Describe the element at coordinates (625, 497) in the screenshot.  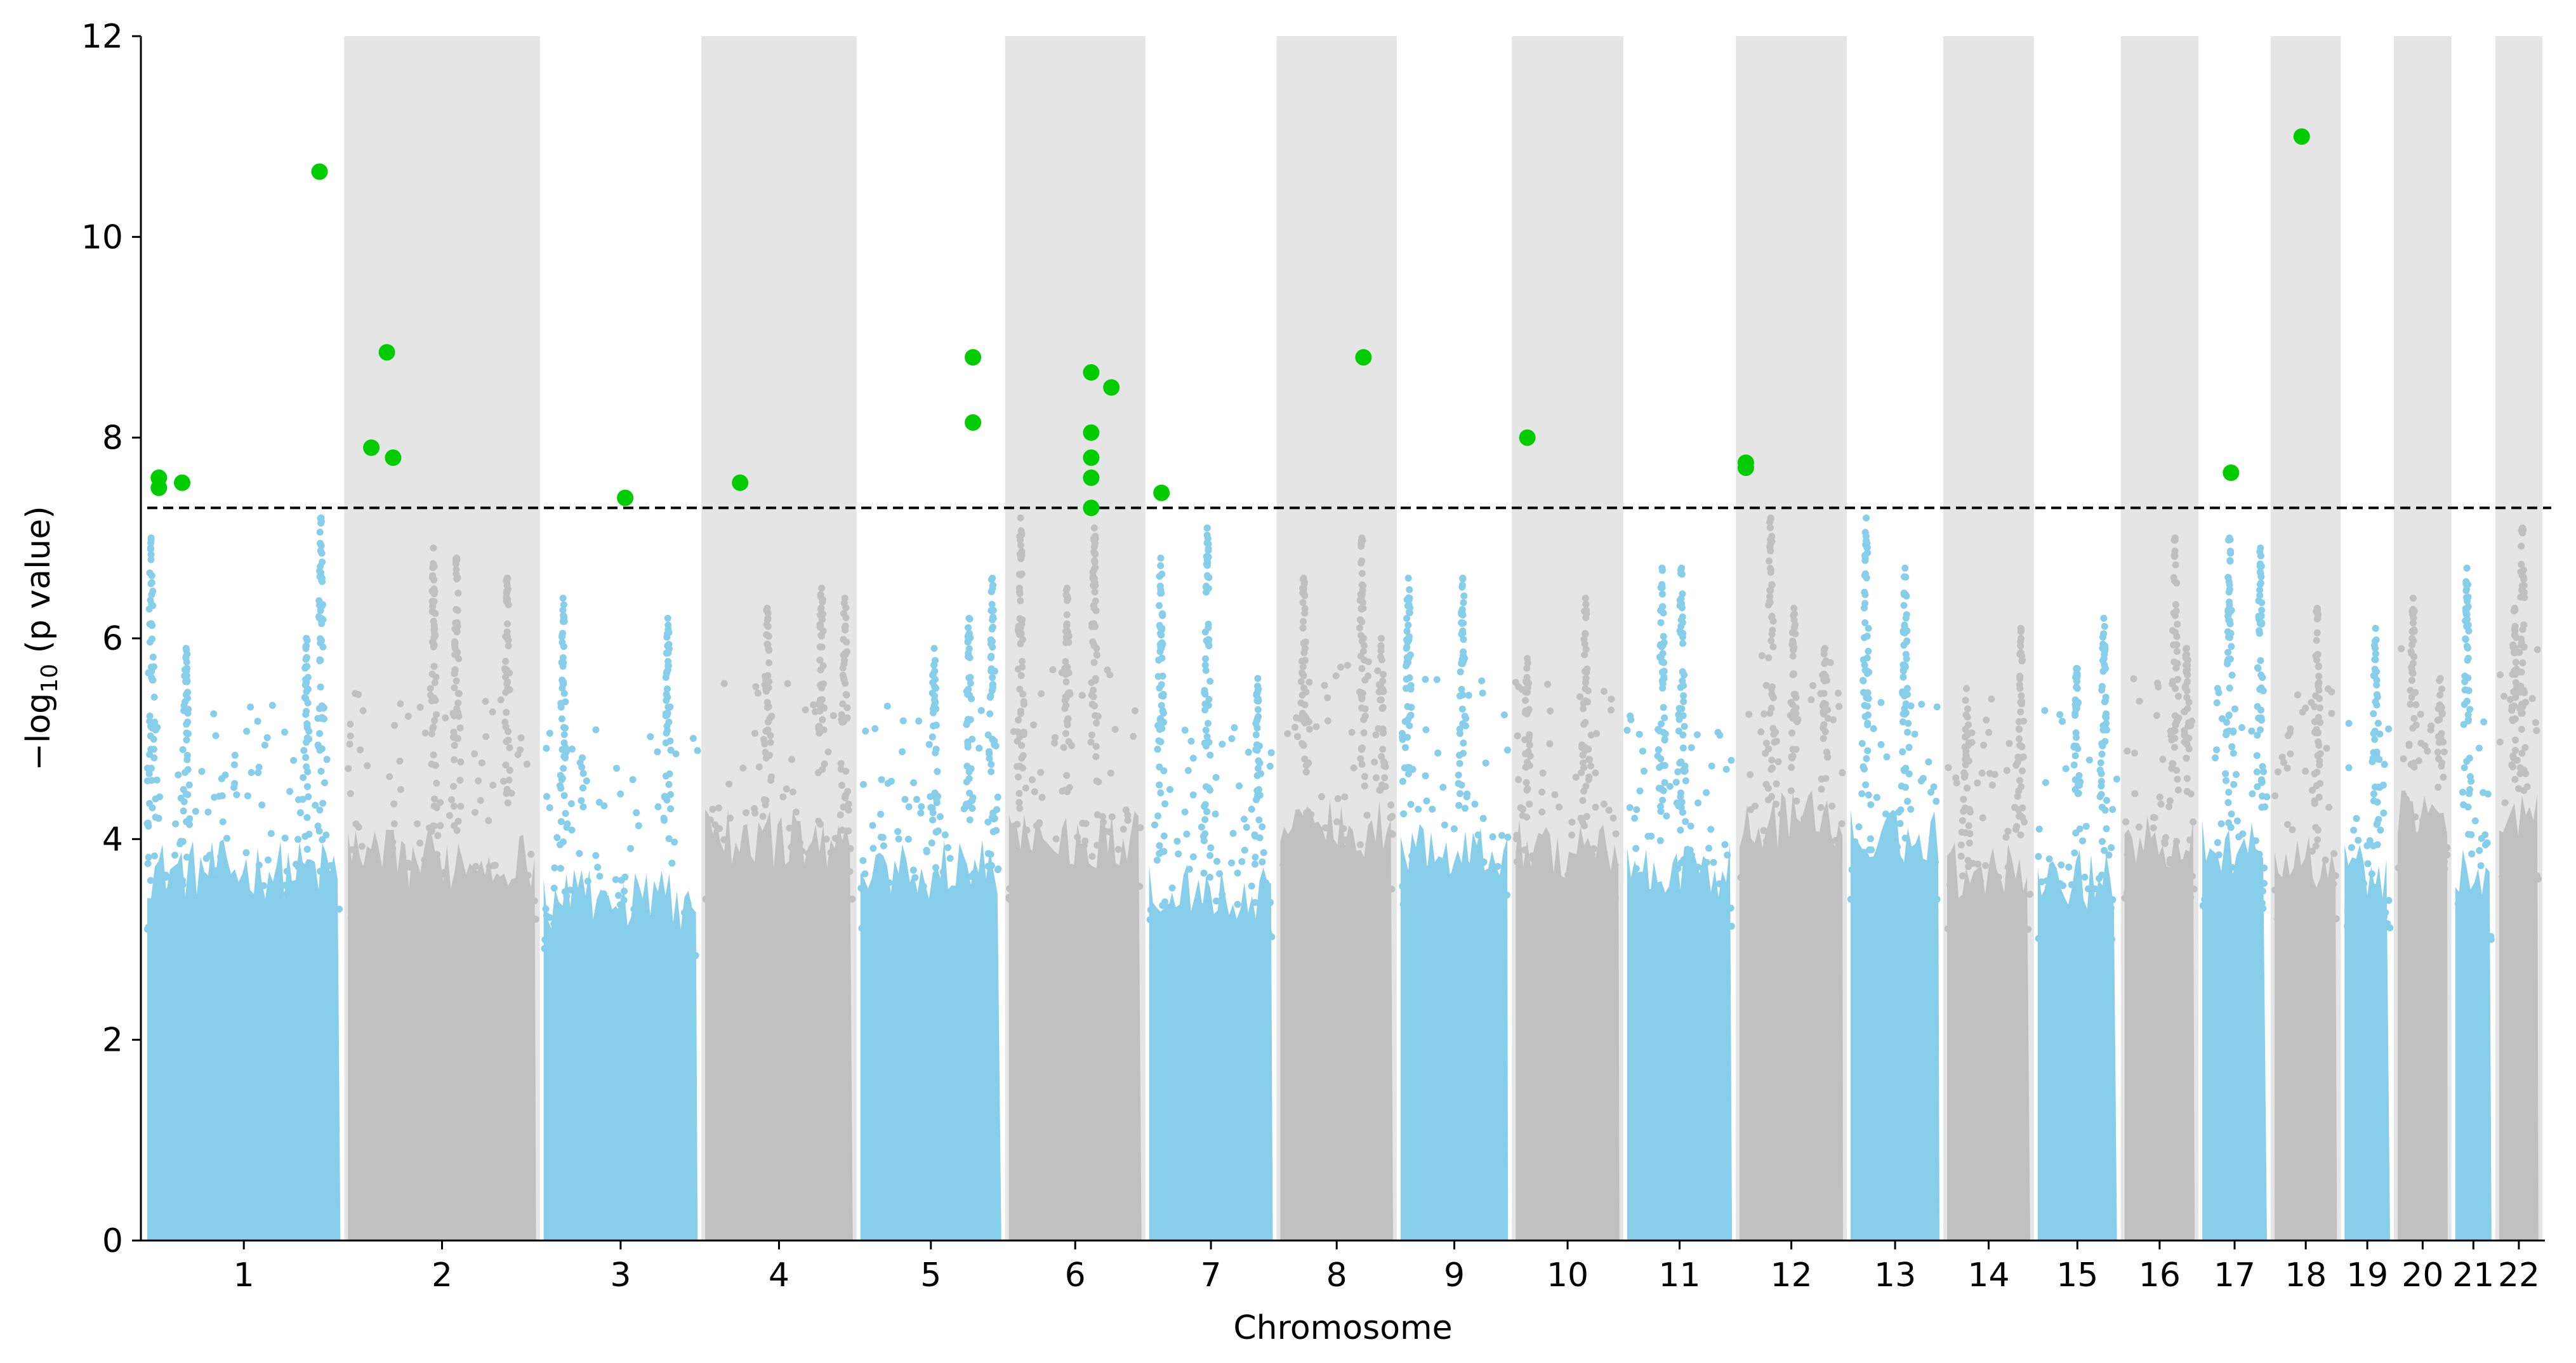
I see `significant-point-chr3` at that location.